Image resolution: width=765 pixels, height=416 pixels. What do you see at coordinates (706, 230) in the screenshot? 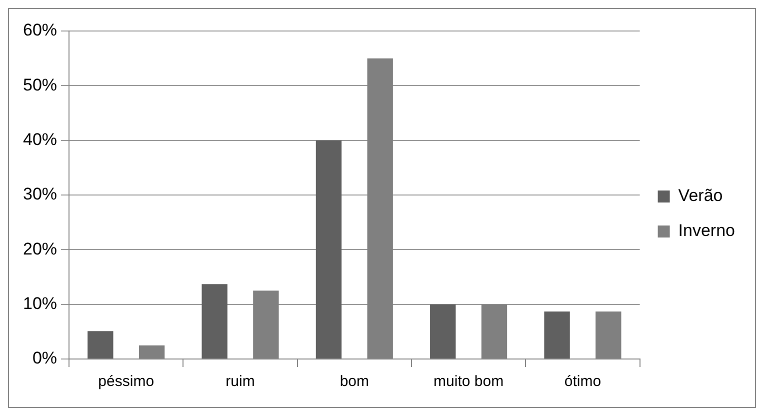
I see `legend-label: Inverno` at bounding box center [706, 230].